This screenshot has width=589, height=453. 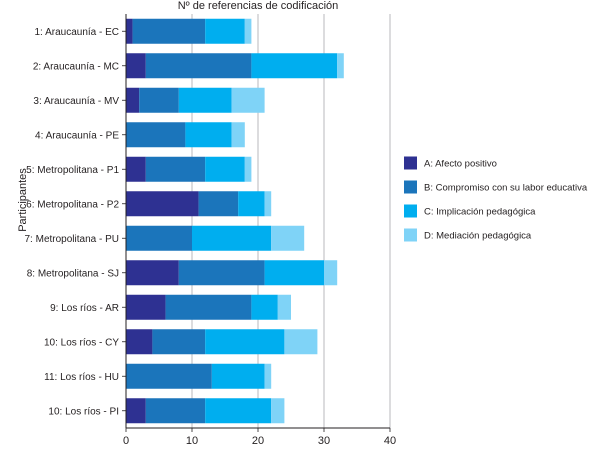 What do you see at coordinates (72, 204) in the screenshot?
I see `category-label: 6: Metropolitana - P2` at bounding box center [72, 204].